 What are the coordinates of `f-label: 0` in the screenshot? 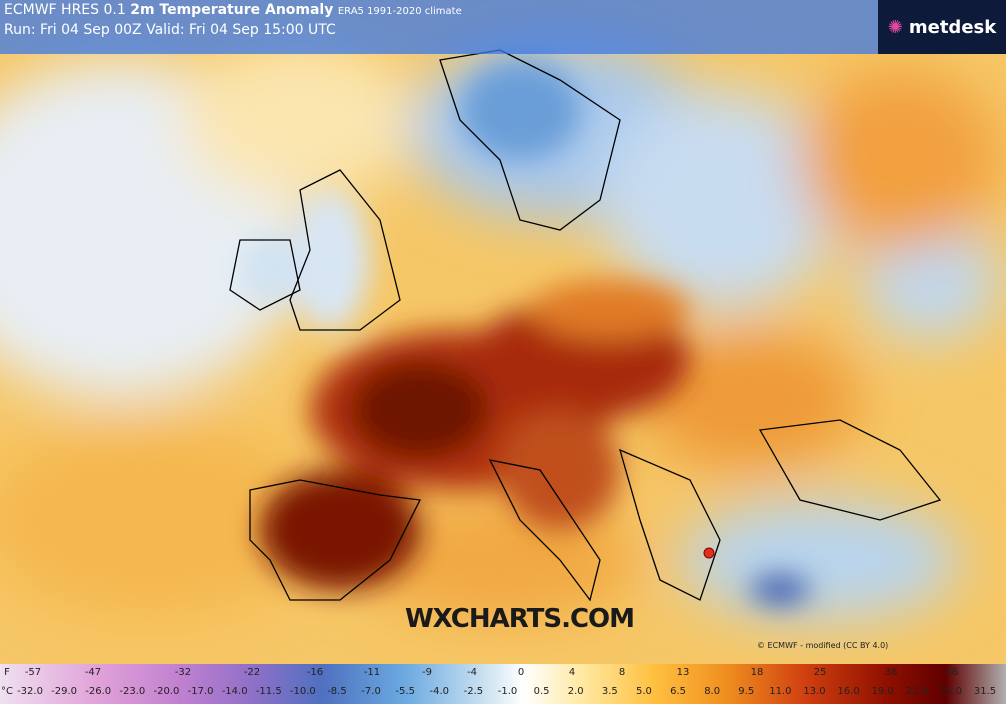 It's located at (521, 672).